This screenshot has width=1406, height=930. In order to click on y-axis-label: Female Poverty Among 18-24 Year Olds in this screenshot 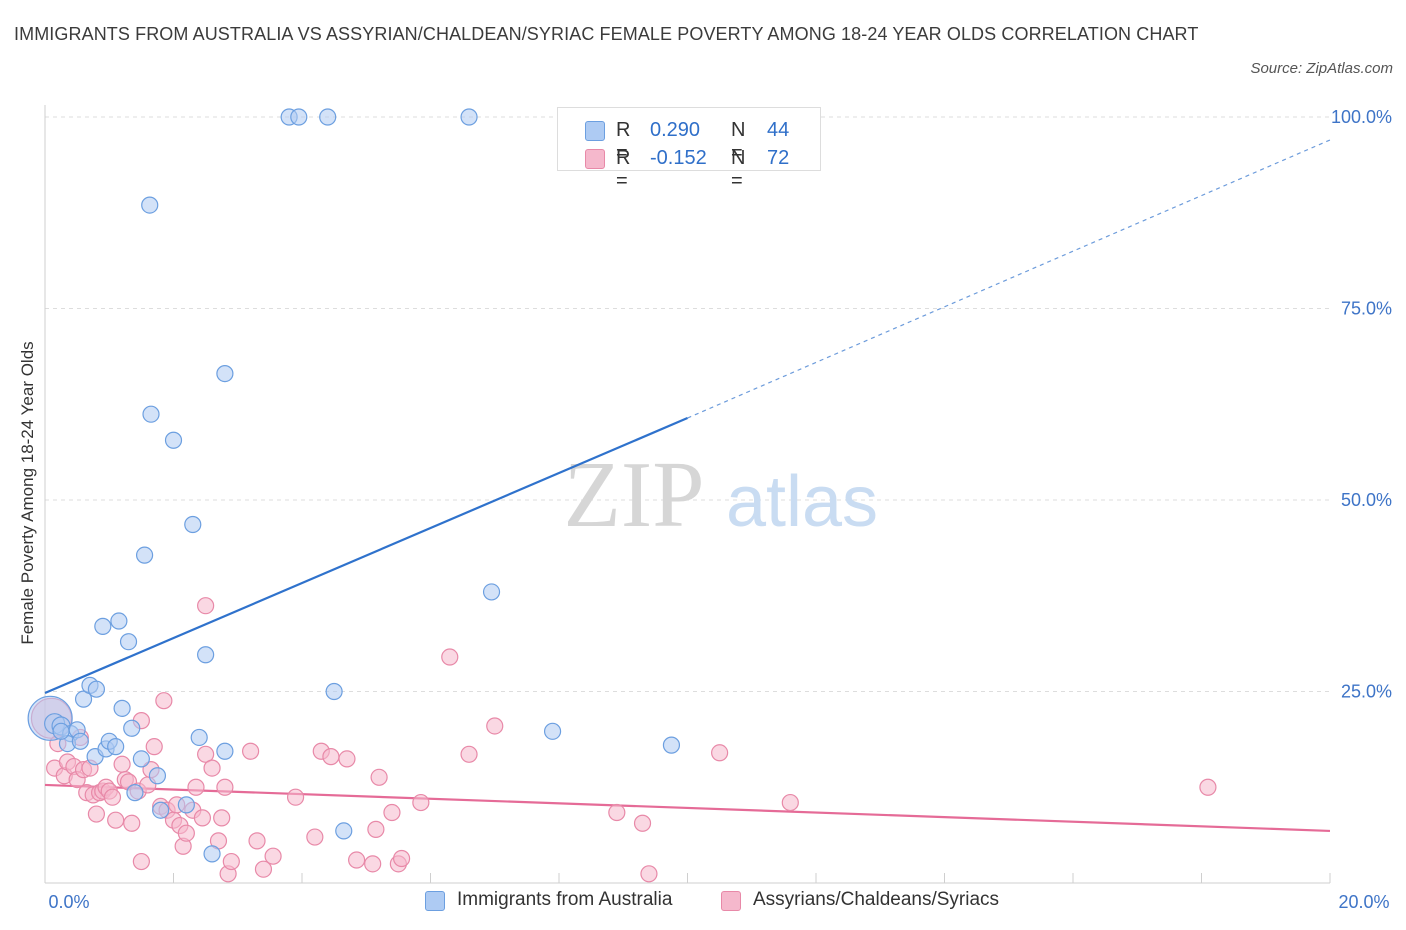, I will do `click(27, 493)`.